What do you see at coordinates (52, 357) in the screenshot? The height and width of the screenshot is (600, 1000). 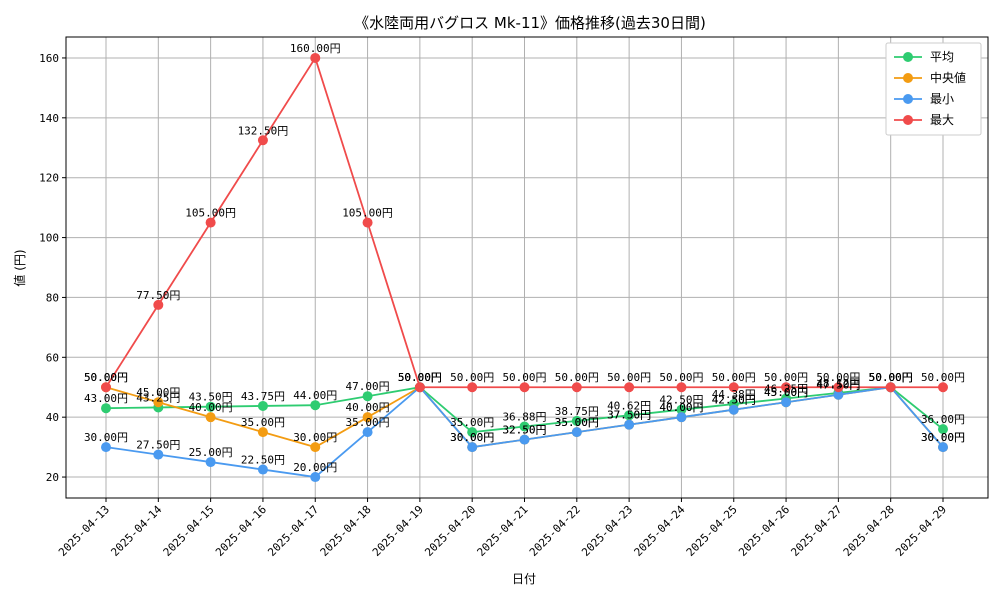 I see `y-tick-label: 60` at bounding box center [52, 357].